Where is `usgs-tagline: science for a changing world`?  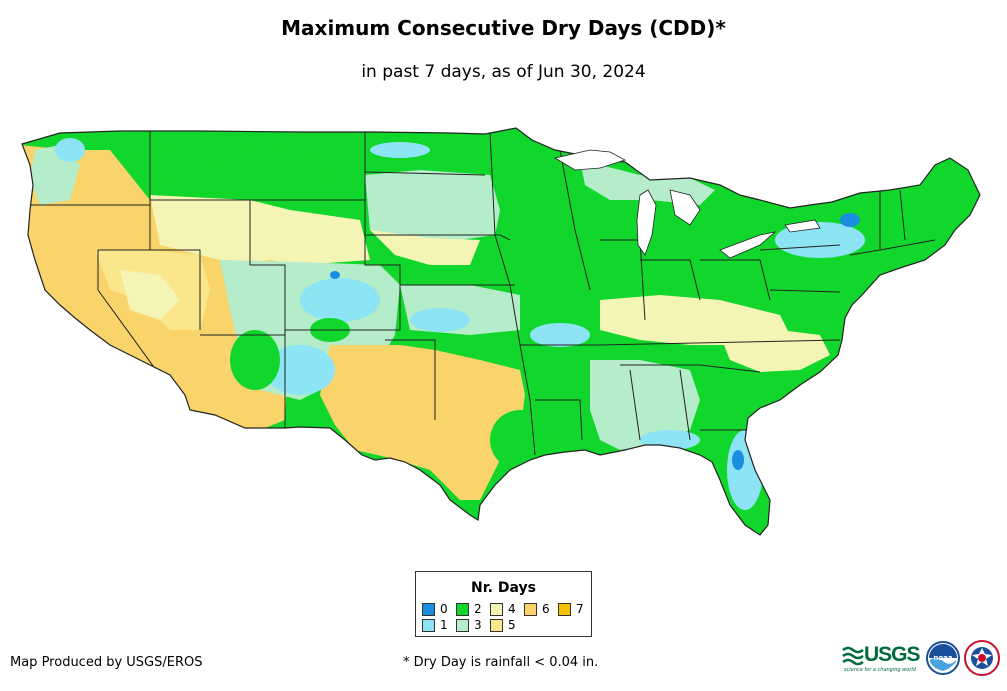 usgs-tagline: science for a changing world is located at coordinates (880, 670).